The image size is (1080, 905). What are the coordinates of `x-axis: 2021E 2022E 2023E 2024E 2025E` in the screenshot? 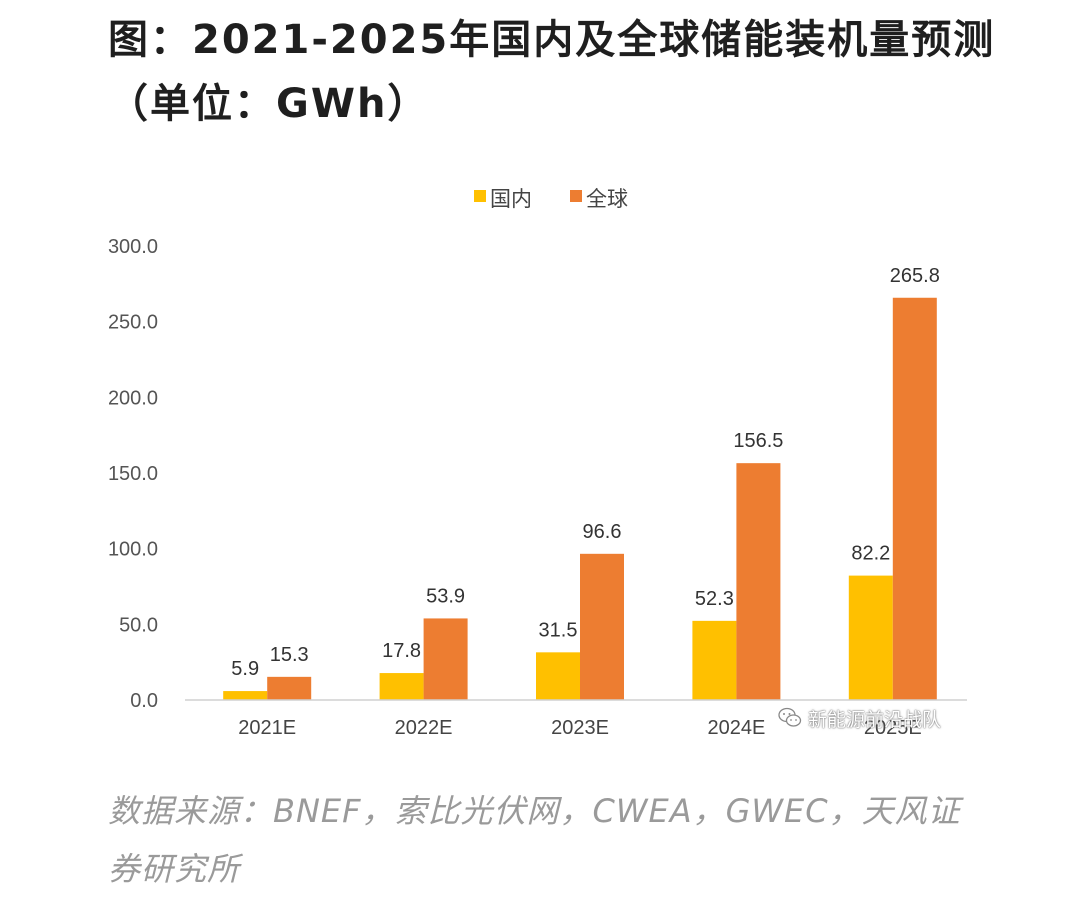 It's located at (576, 719).